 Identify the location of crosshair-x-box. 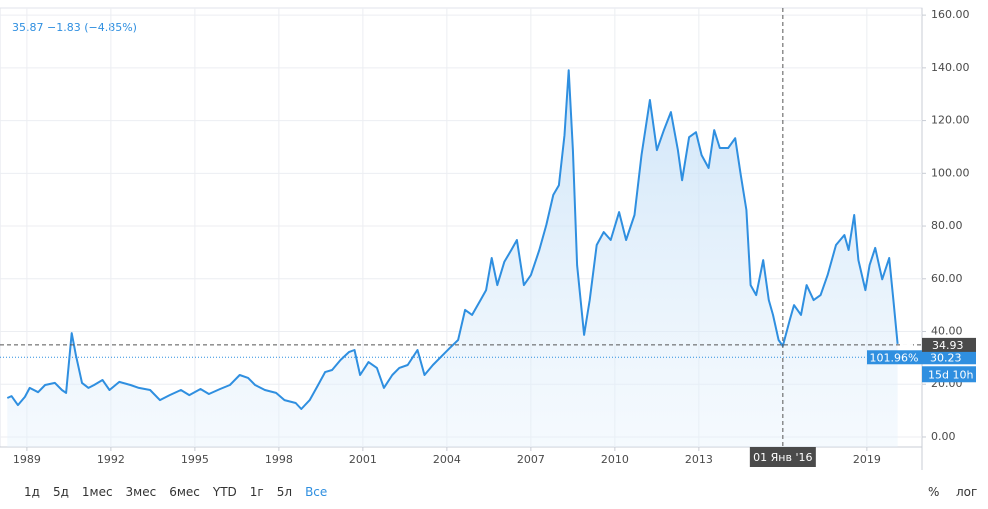
(782, 457).